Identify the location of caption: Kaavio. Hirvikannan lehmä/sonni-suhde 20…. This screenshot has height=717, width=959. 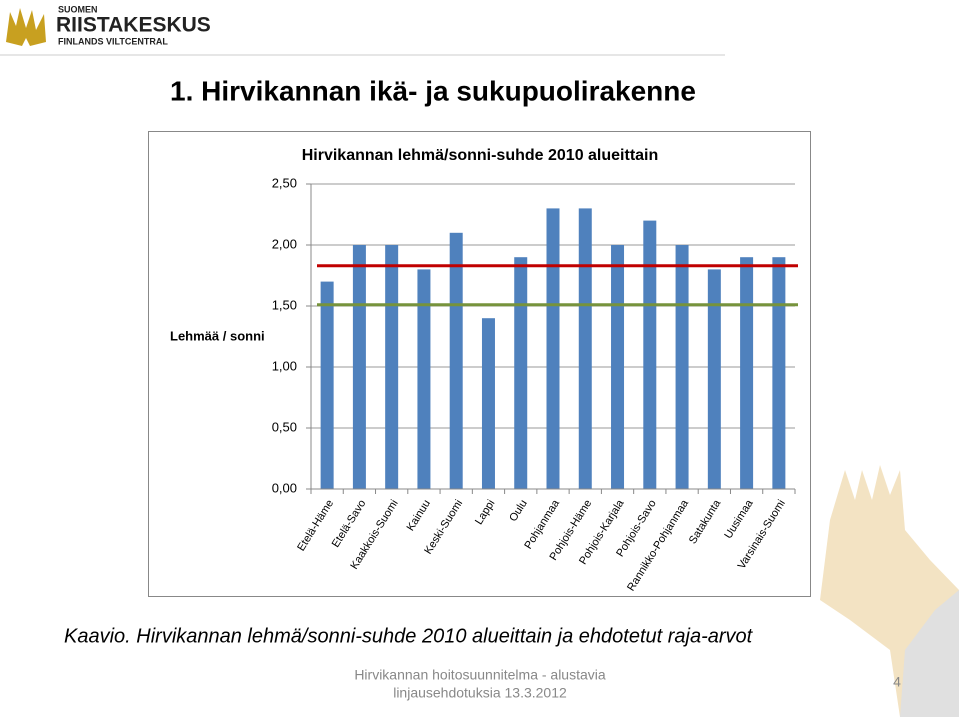
(409, 636).